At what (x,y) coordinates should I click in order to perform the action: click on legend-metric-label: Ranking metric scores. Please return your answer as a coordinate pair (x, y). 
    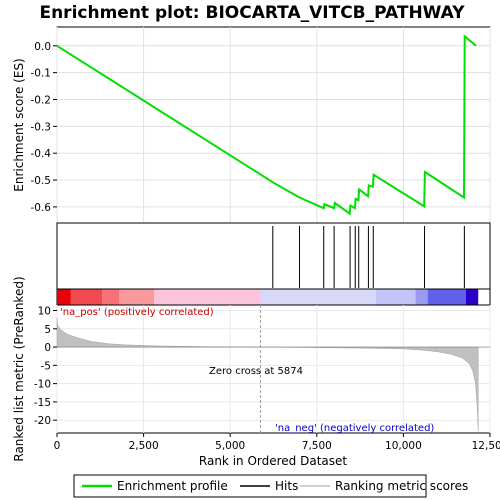
    Looking at the image, I should click on (401, 486).